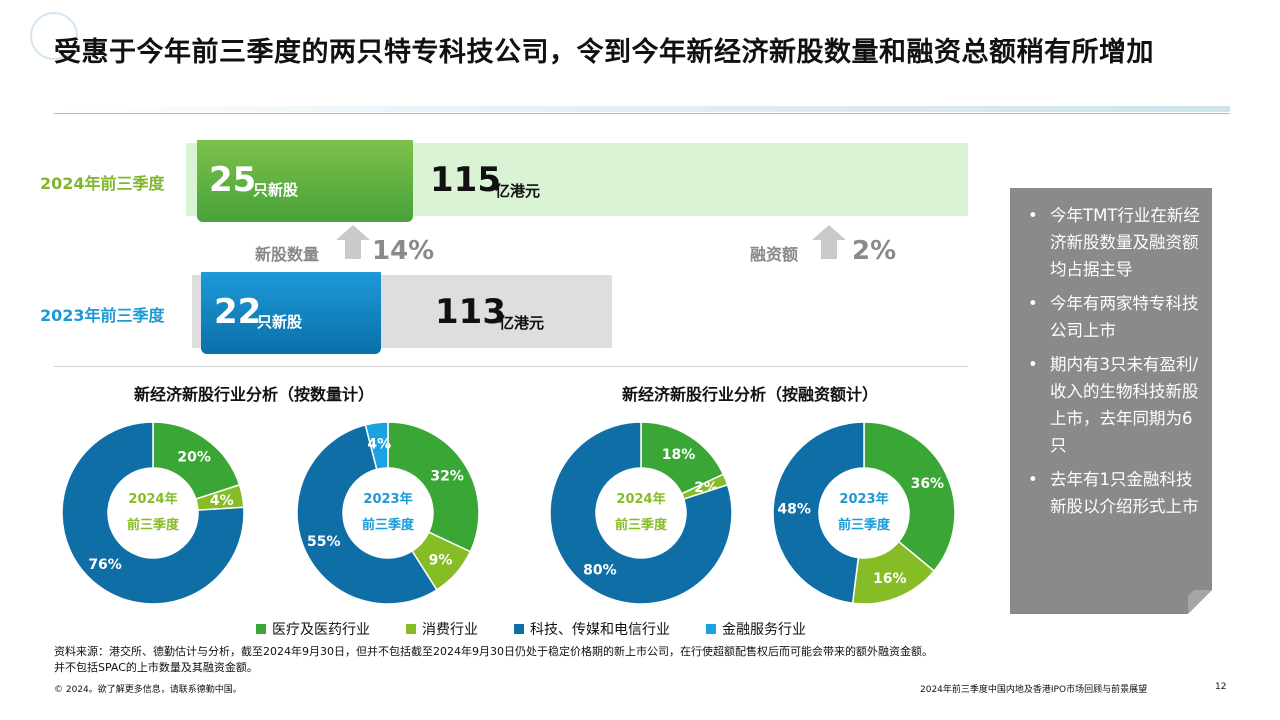  I want to click on row-label-2024: 2024年前三季度, so click(102, 183).